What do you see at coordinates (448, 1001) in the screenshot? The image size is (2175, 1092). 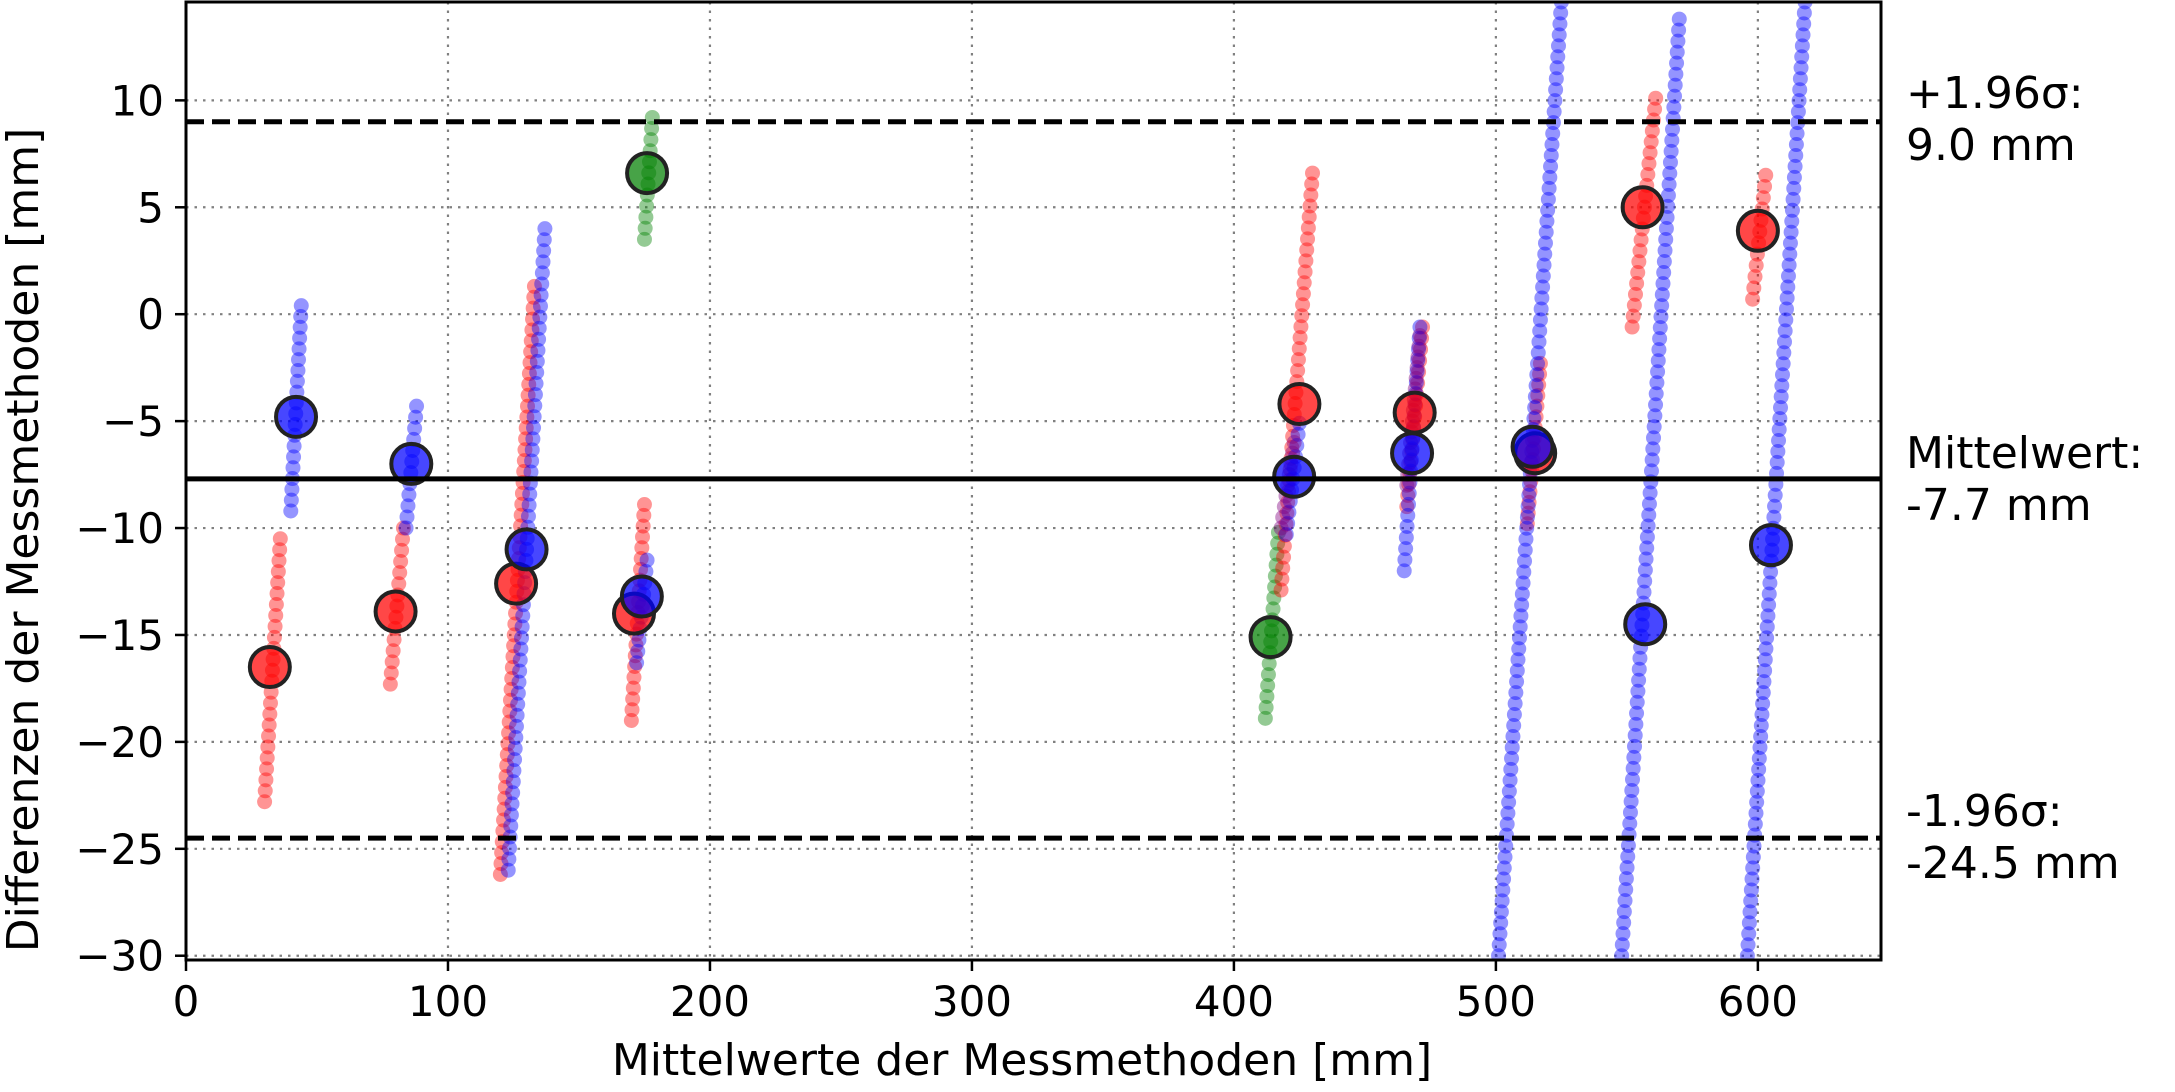 I see `x-tick-label: 100` at bounding box center [448, 1001].